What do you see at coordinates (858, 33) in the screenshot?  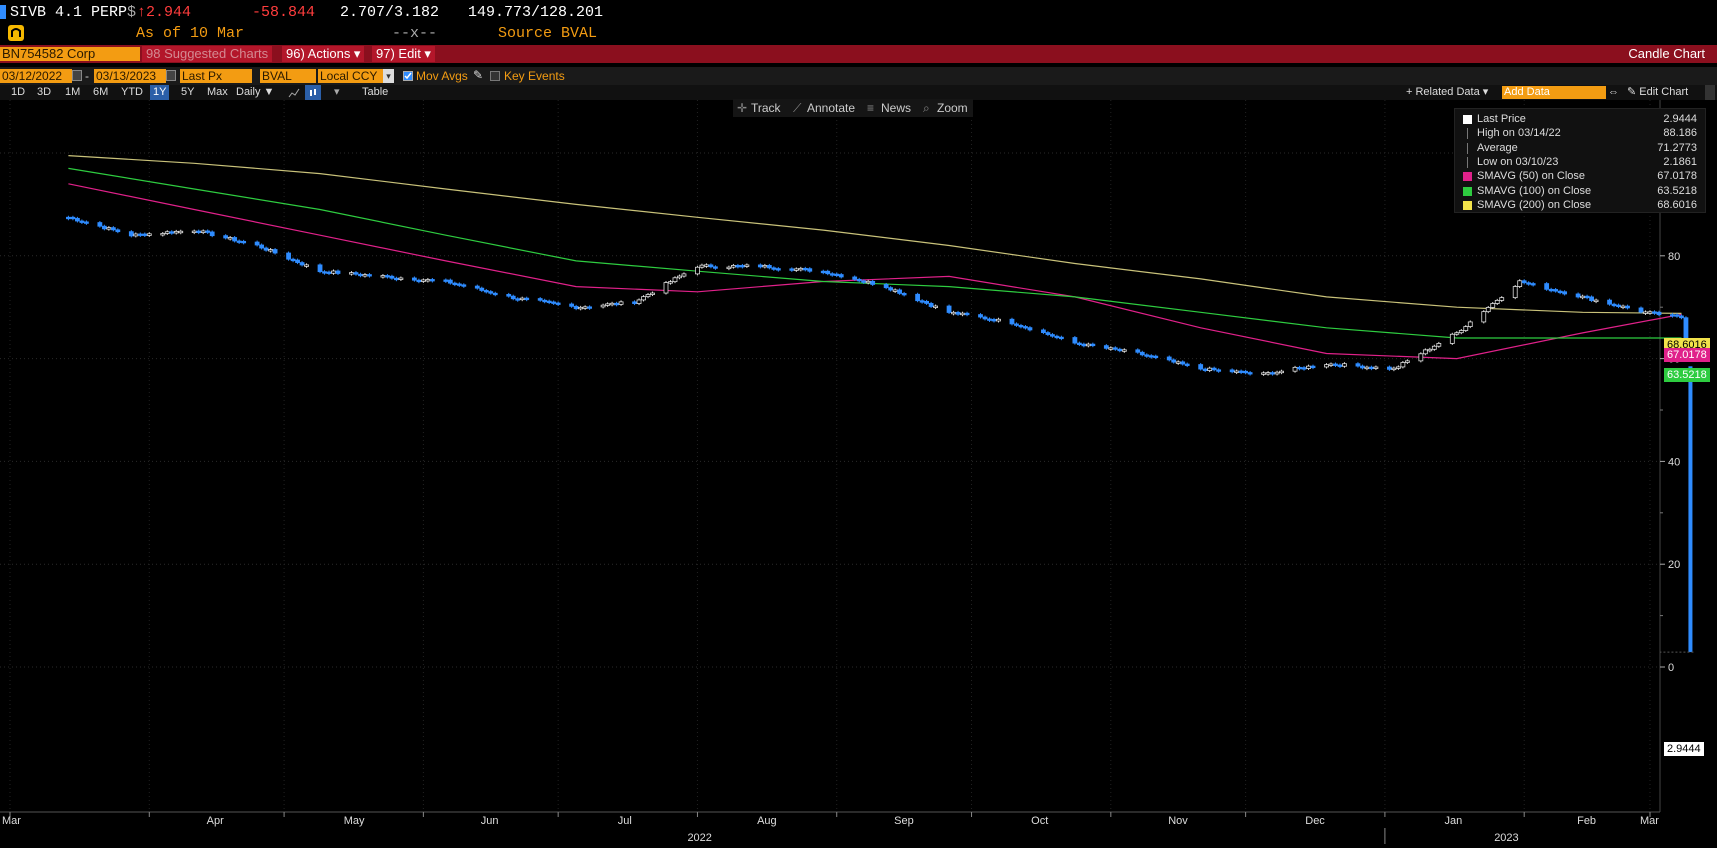 I see `quote-subheader: As of 10 Mar --x-- Source BVAL` at bounding box center [858, 33].